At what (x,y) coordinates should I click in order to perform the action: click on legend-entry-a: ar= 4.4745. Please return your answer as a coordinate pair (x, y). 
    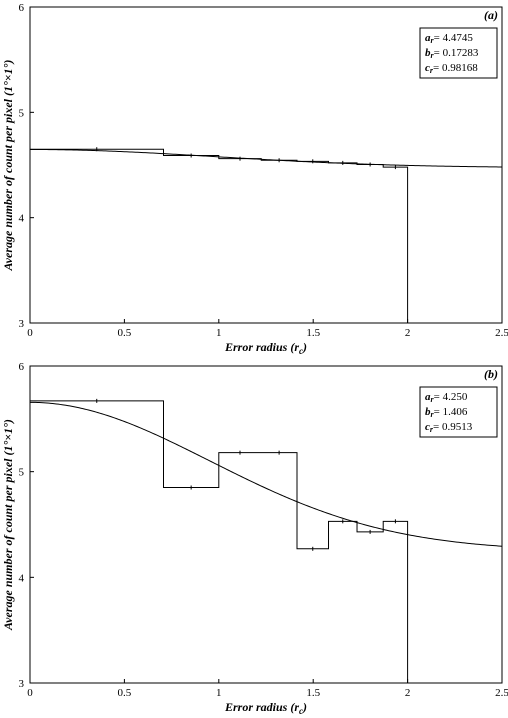
    Looking at the image, I should click on (449, 38).